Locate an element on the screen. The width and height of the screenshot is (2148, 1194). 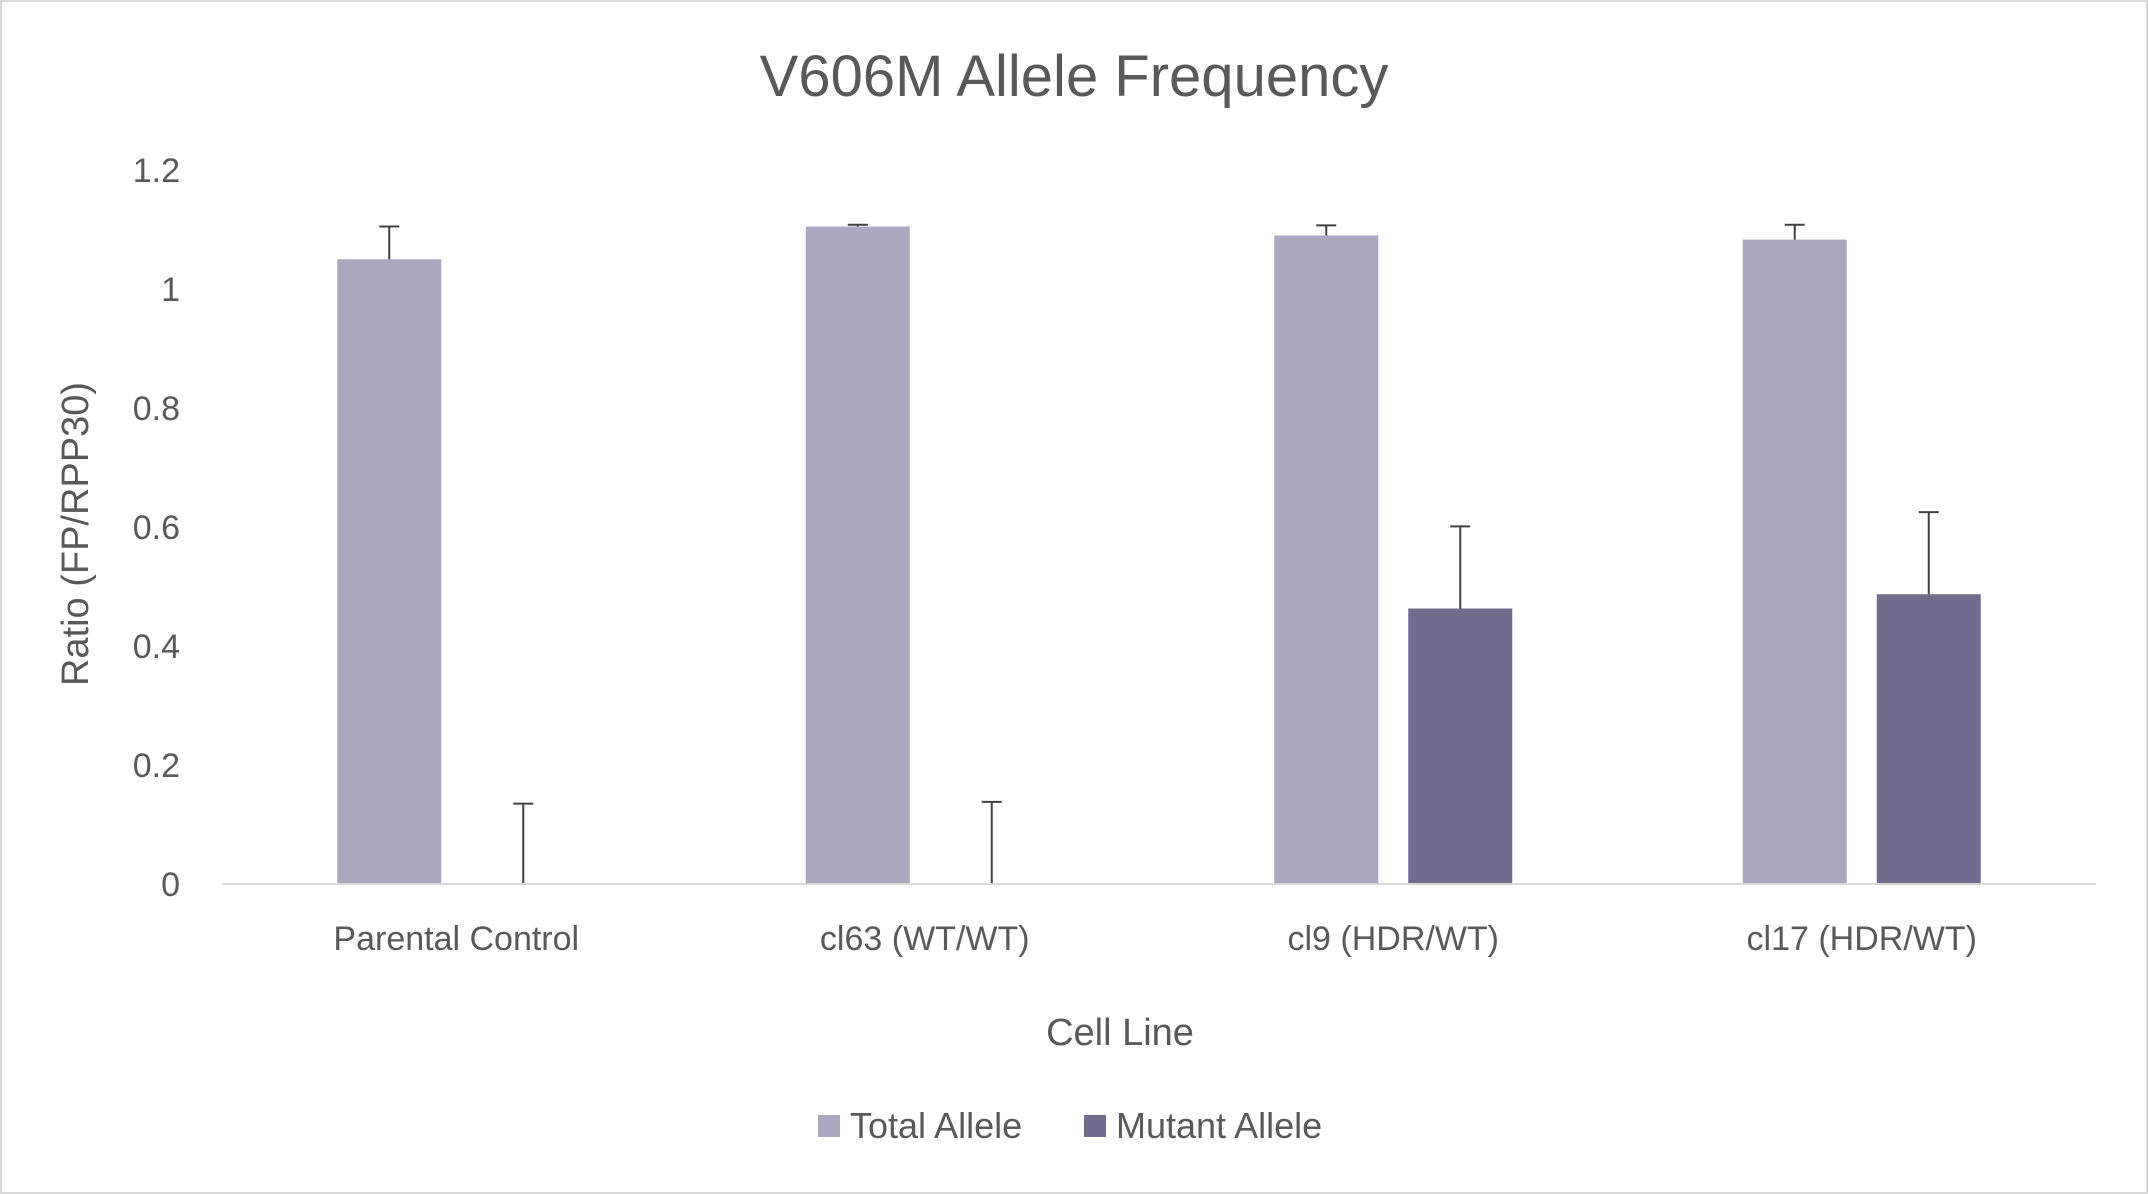
legend-item-mutant-allele: Mutant Allele is located at coordinates (1203, 1125).